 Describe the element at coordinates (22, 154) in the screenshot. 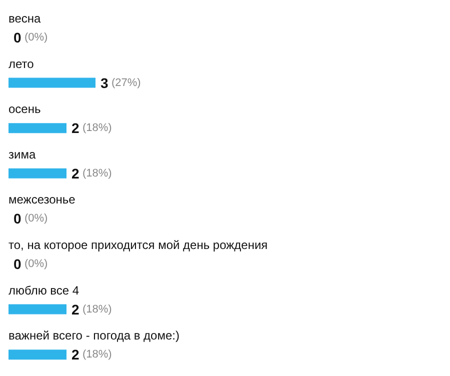

I see `y-tick-label: зима` at that location.